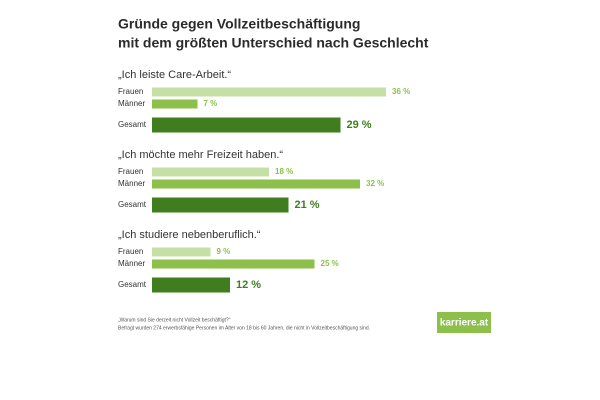 This screenshot has width=600, height=400. Describe the element at coordinates (189, 235) in the screenshot. I see `group-label: „Ich studiere nebenberuflich.“` at that location.